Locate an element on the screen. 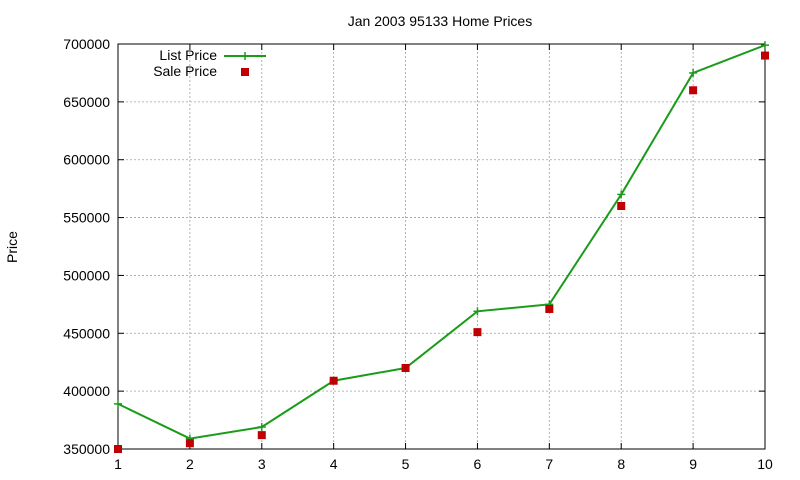 This screenshot has width=800, height=480. legend-symbol-sale-price is located at coordinates (245, 72).